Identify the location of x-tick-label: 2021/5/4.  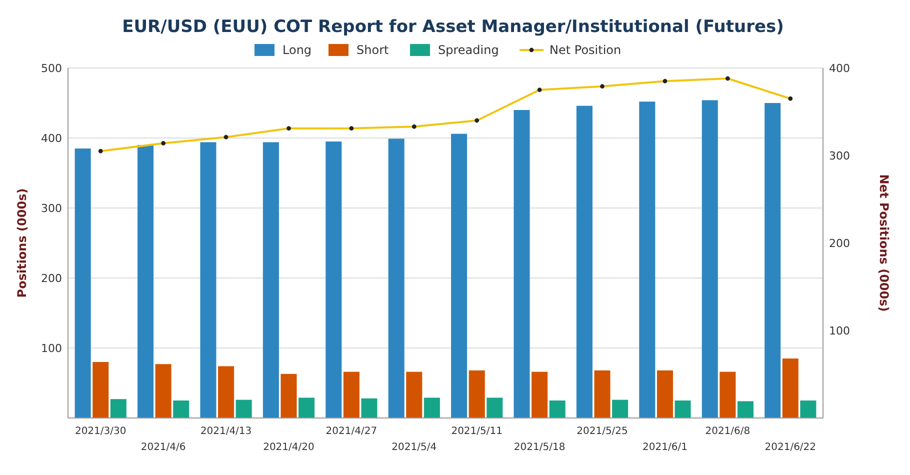
(414, 447).